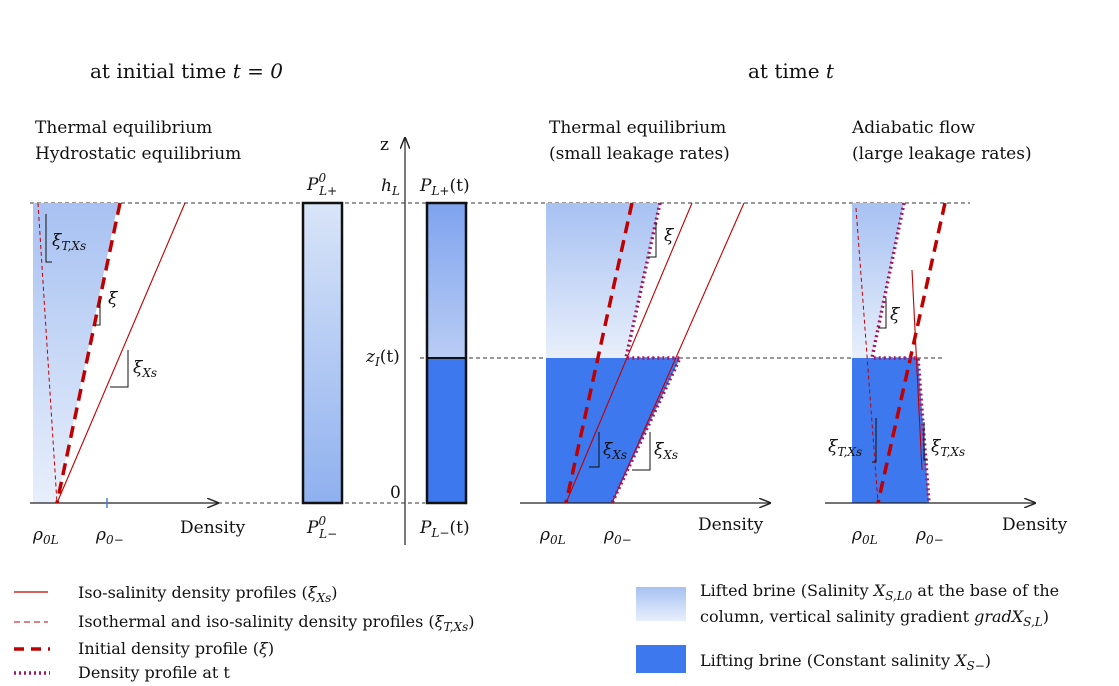 The height and width of the screenshot is (686, 1119). Describe the element at coordinates (661, 604) in the screenshot. I see `legend-lifted-swatch` at that location.